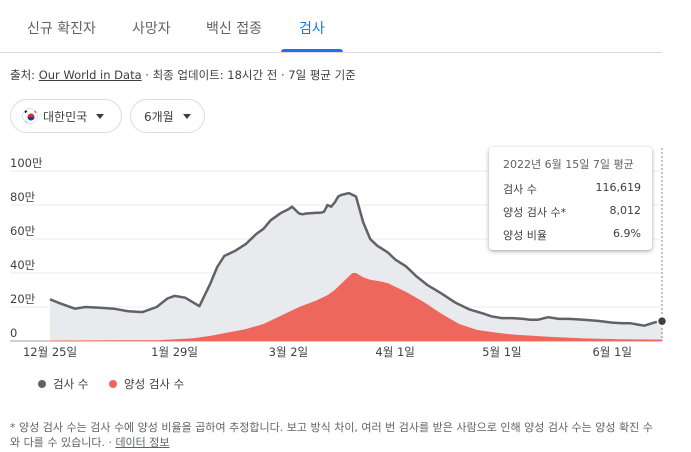  What do you see at coordinates (23, 231) in the screenshot?
I see `y-tick-label: 60만` at bounding box center [23, 231].